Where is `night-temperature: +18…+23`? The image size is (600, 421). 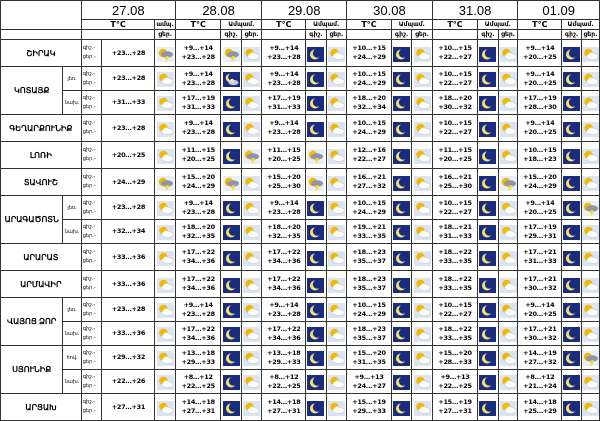
night-temperature: +18…+23 is located at coordinates (369, 279).